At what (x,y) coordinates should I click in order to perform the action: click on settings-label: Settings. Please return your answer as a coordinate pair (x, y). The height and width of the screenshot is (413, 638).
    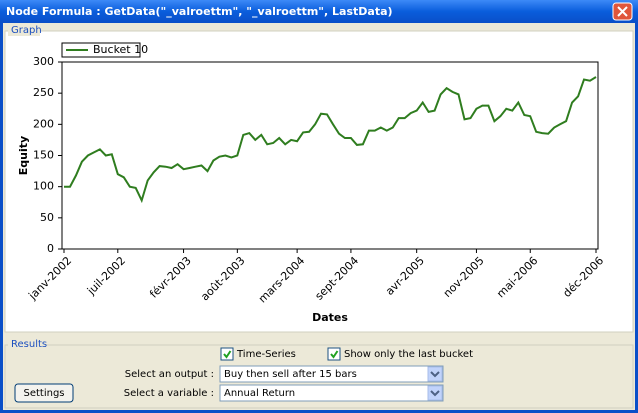
    Looking at the image, I should click on (43, 393).